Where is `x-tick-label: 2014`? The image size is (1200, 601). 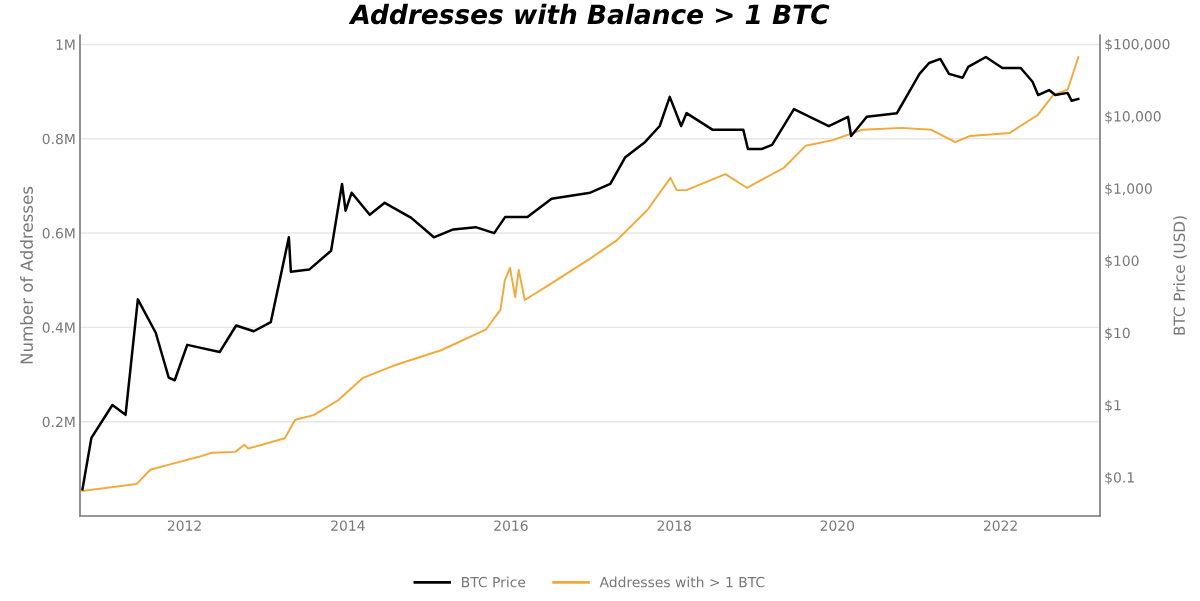
x-tick-label: 2014 is located at coordinates (348, 525).